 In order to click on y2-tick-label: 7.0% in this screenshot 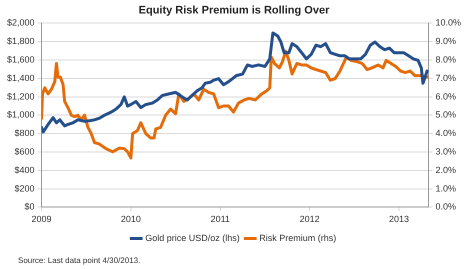, I will do `click(445, 77)`.